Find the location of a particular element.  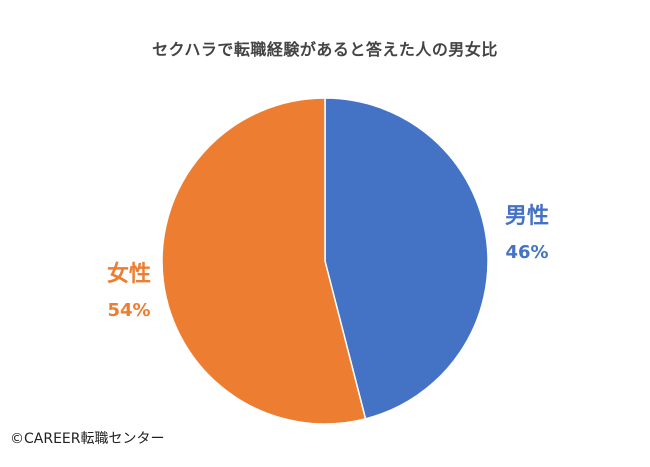

chart-title: セクハラで転職経験があると答えた人の男女比 is located at coordinates (325, 49).